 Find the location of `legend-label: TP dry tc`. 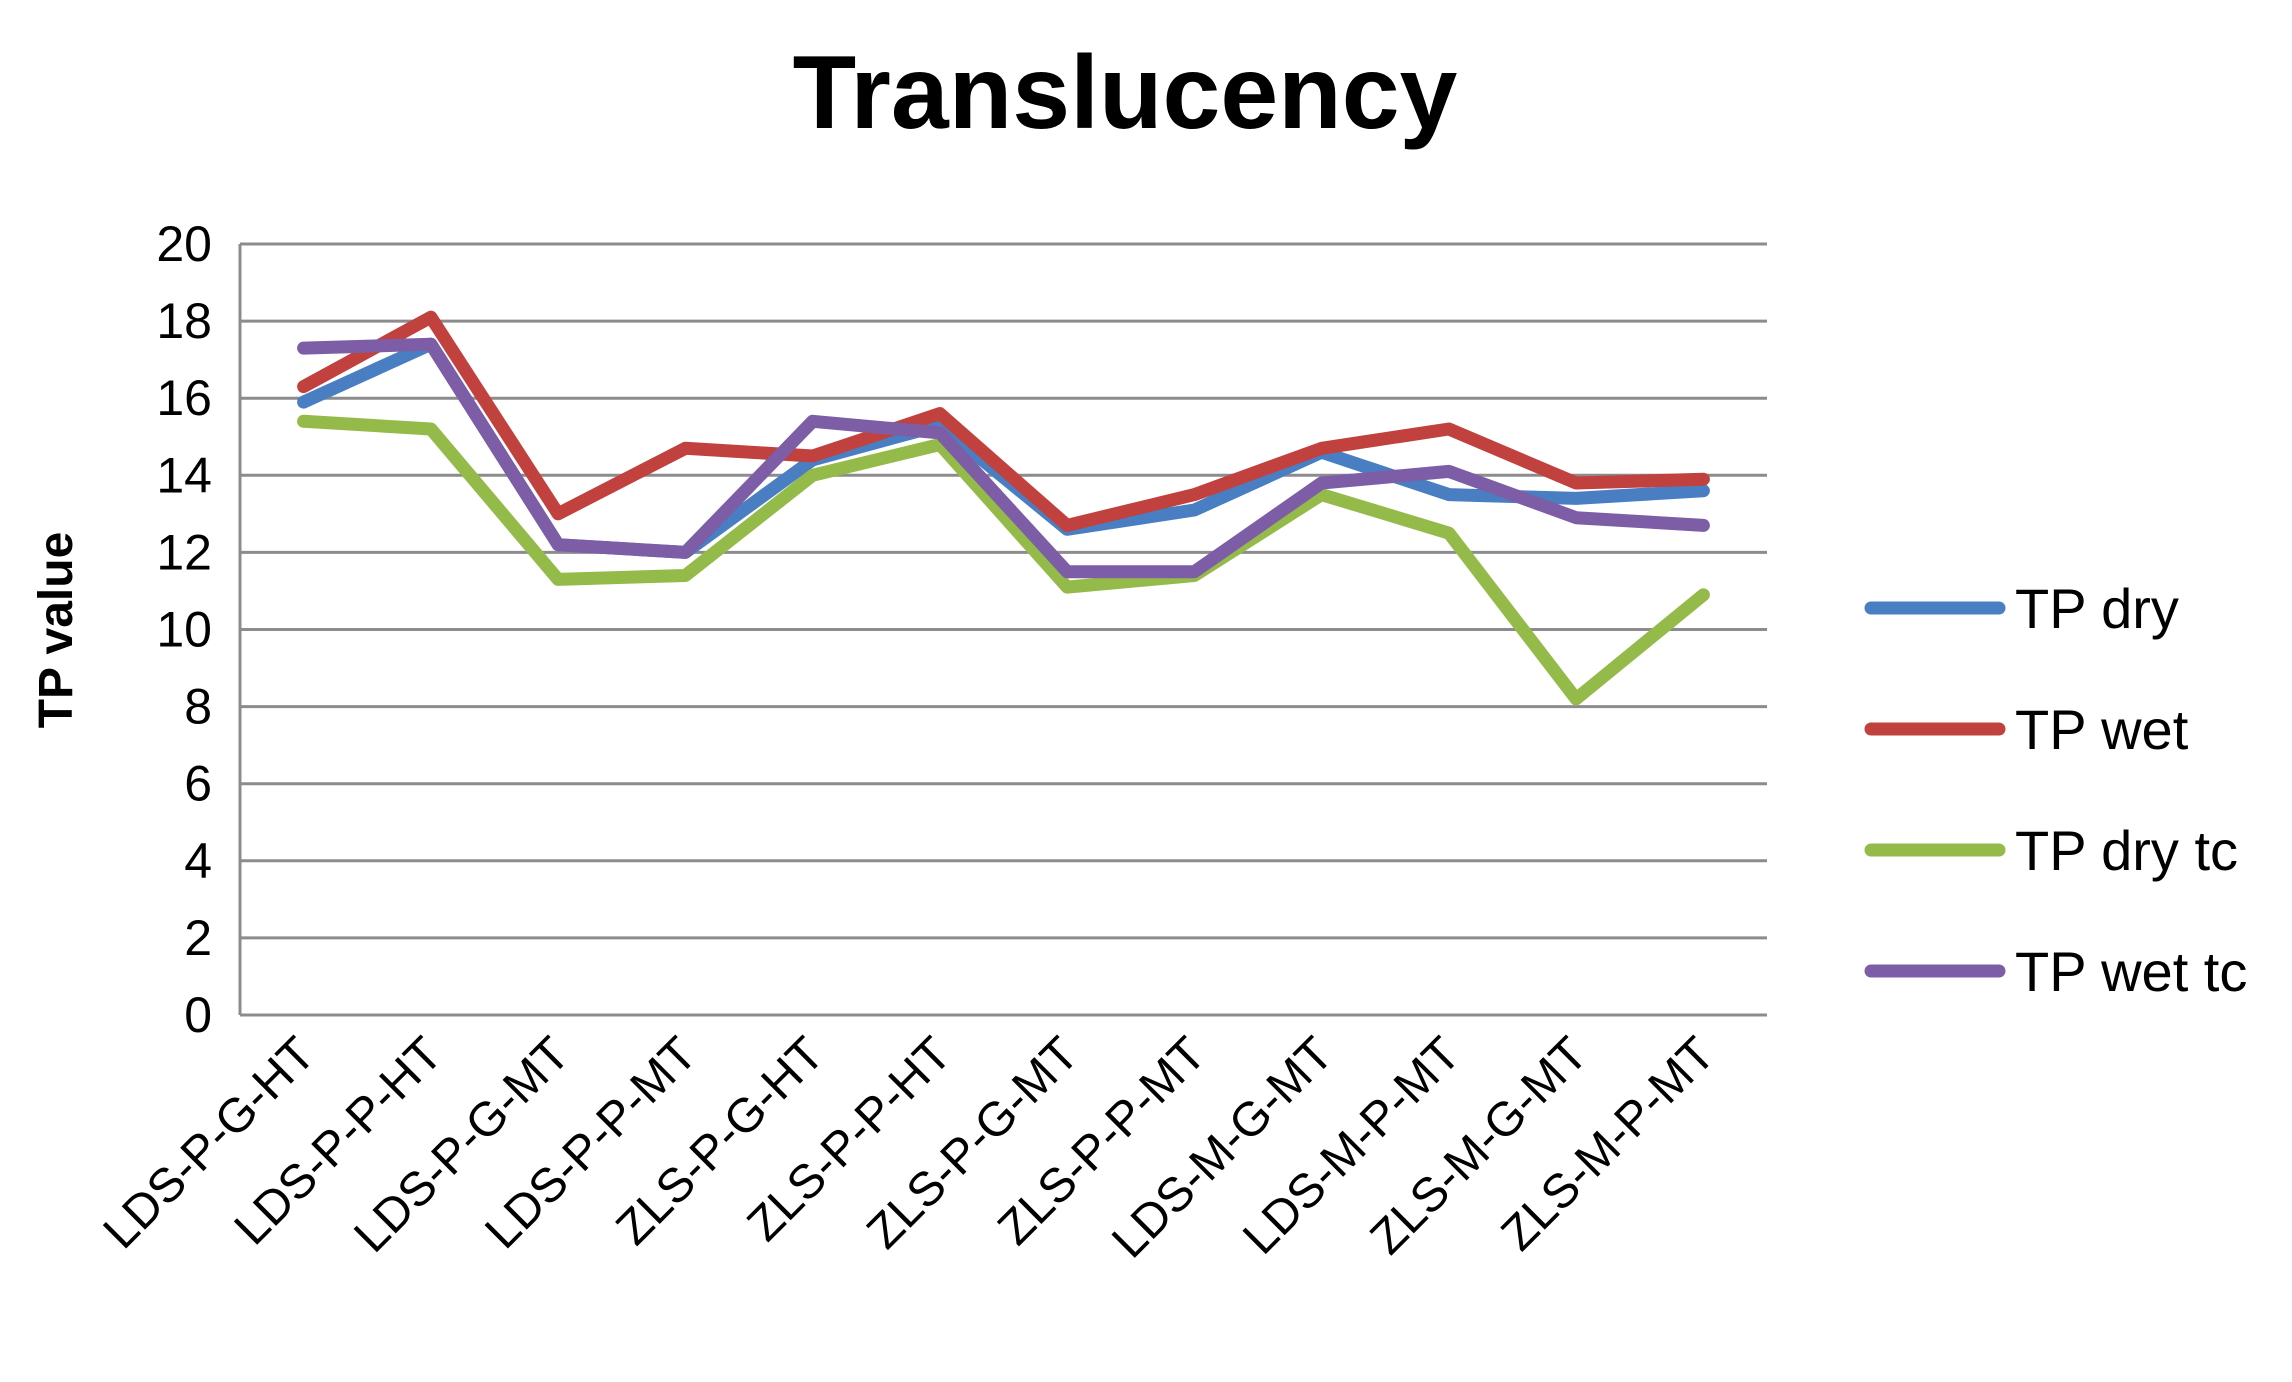

legend-label: TP dry tc is located at coordinates (2126, 850).